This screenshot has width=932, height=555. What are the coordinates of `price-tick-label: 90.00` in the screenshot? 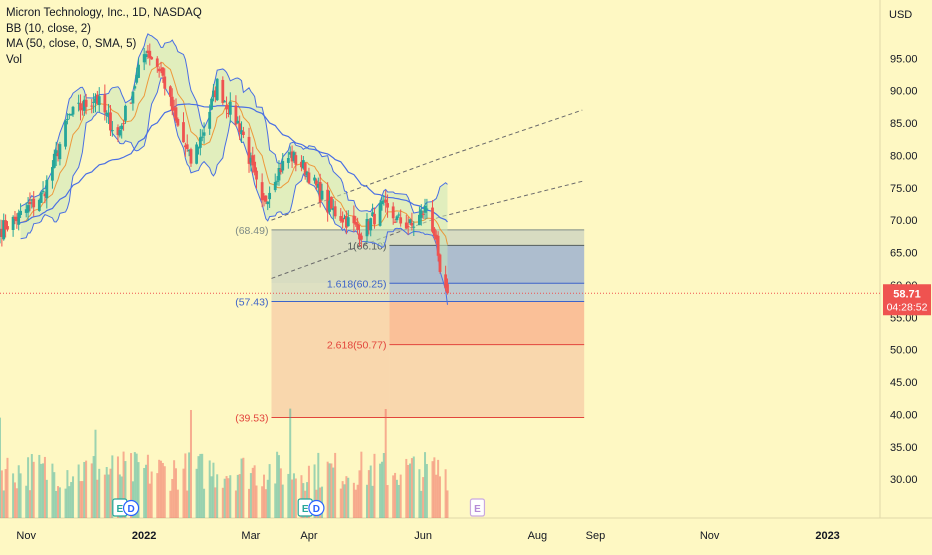 It's located at (904, 92).